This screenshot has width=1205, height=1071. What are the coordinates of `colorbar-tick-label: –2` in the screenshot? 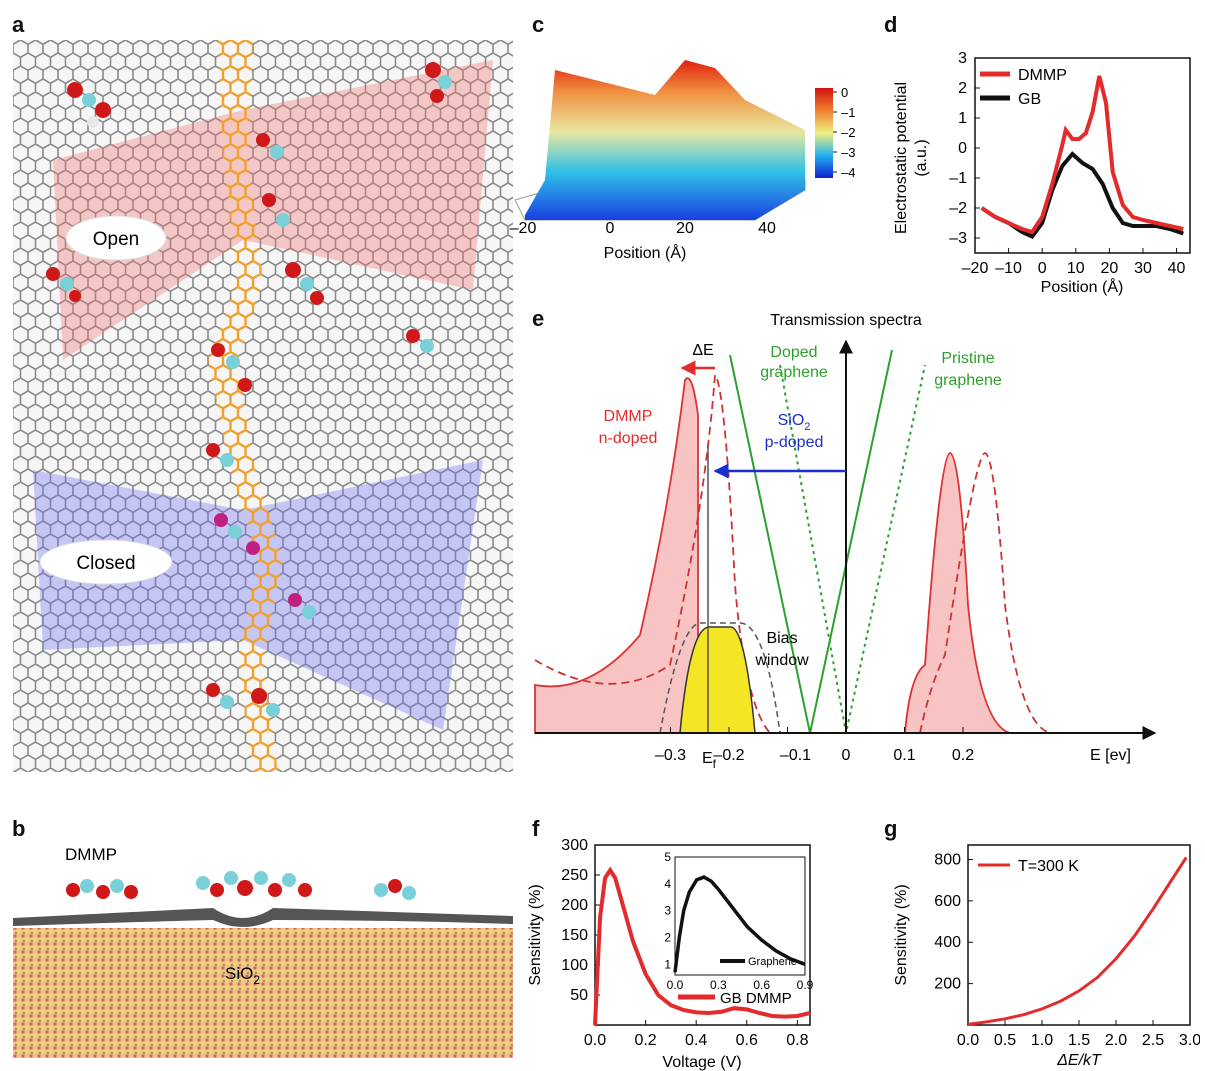 It's located at (848, 132).